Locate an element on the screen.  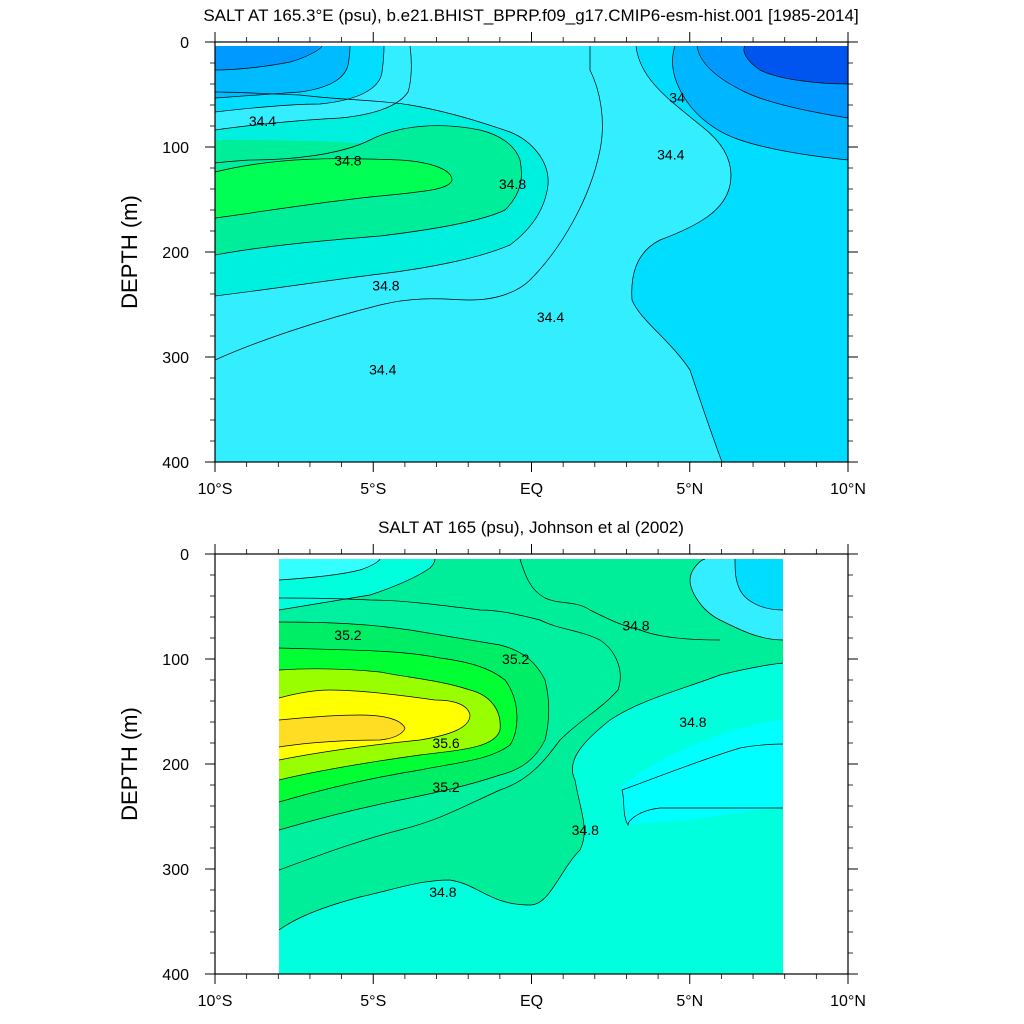
top-fill-band-33.8-left is located at coordinates (268, 56).